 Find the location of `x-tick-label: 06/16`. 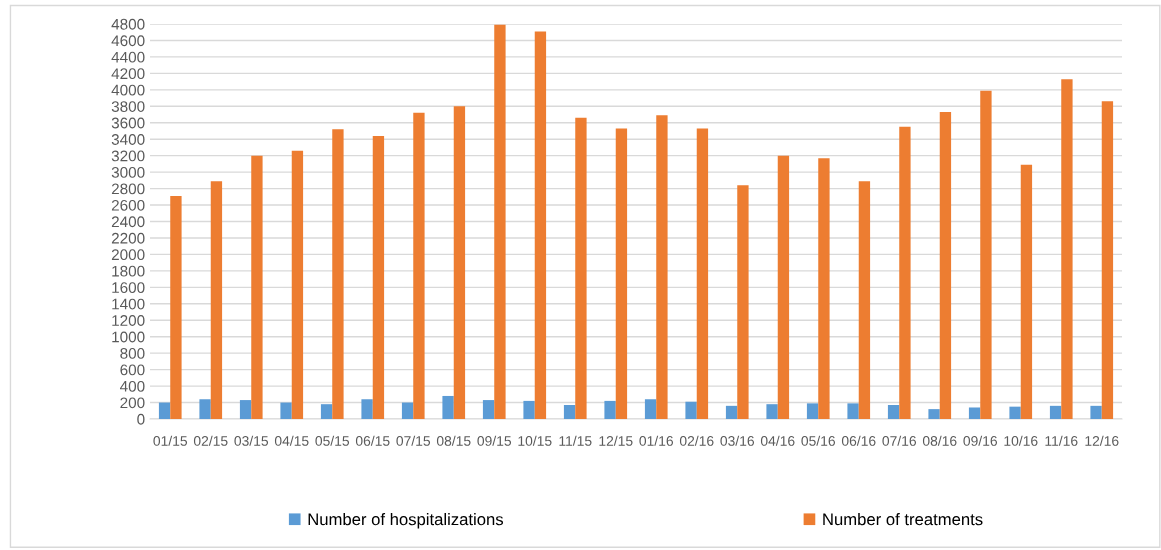

x-tick-label: 06/16 is located at coordinates (858, 440).